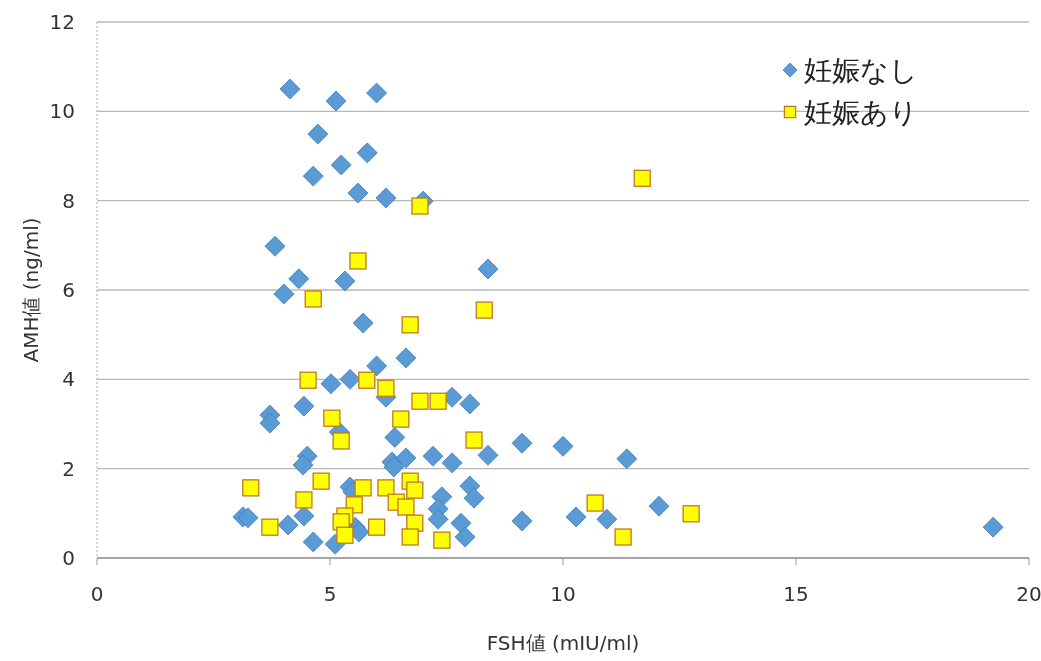 The image size is (1041, 661). Describe the element at coordinates (62, 111) in the screenshot. I see `y-tick-label: 10` at that location.